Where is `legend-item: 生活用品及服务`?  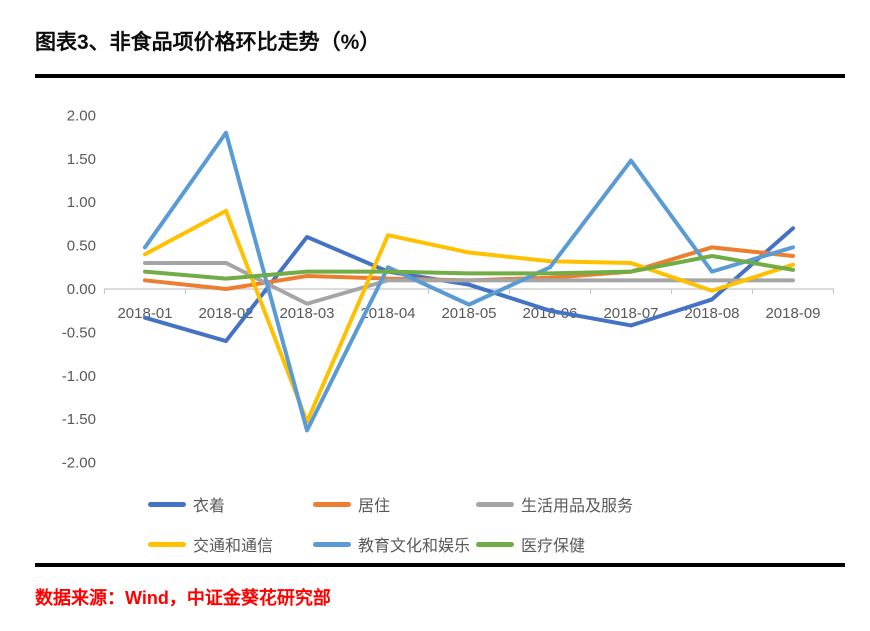 legend-item: 生活用品及服务 is located at coordinates (555, 504).